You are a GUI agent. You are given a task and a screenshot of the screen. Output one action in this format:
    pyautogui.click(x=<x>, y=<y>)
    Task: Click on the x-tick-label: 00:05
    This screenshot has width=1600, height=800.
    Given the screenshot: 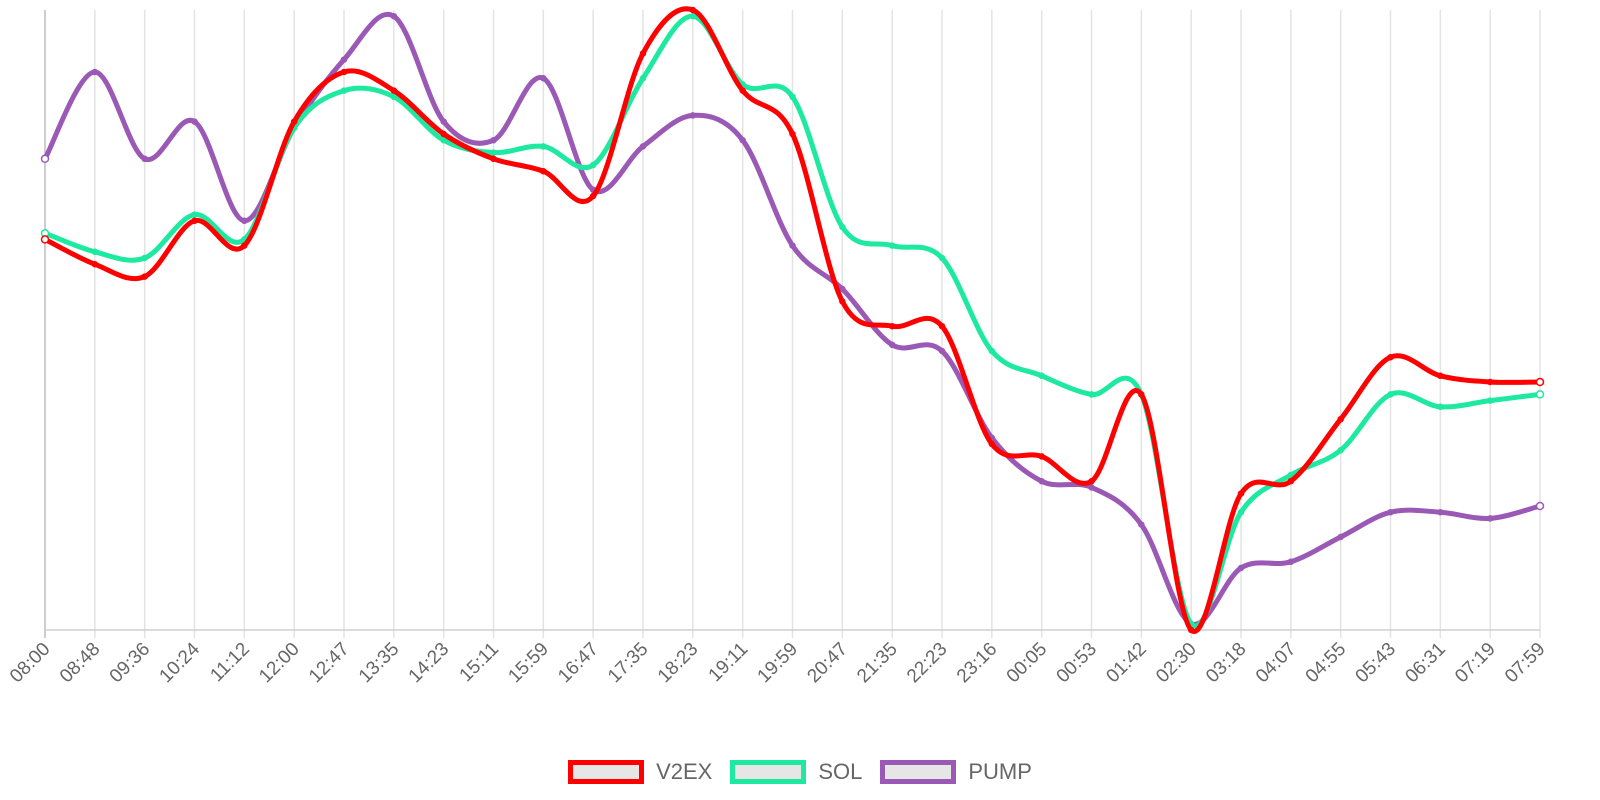 What is the action you would take?
    pyautogui.click(x=1027, y=663)
    